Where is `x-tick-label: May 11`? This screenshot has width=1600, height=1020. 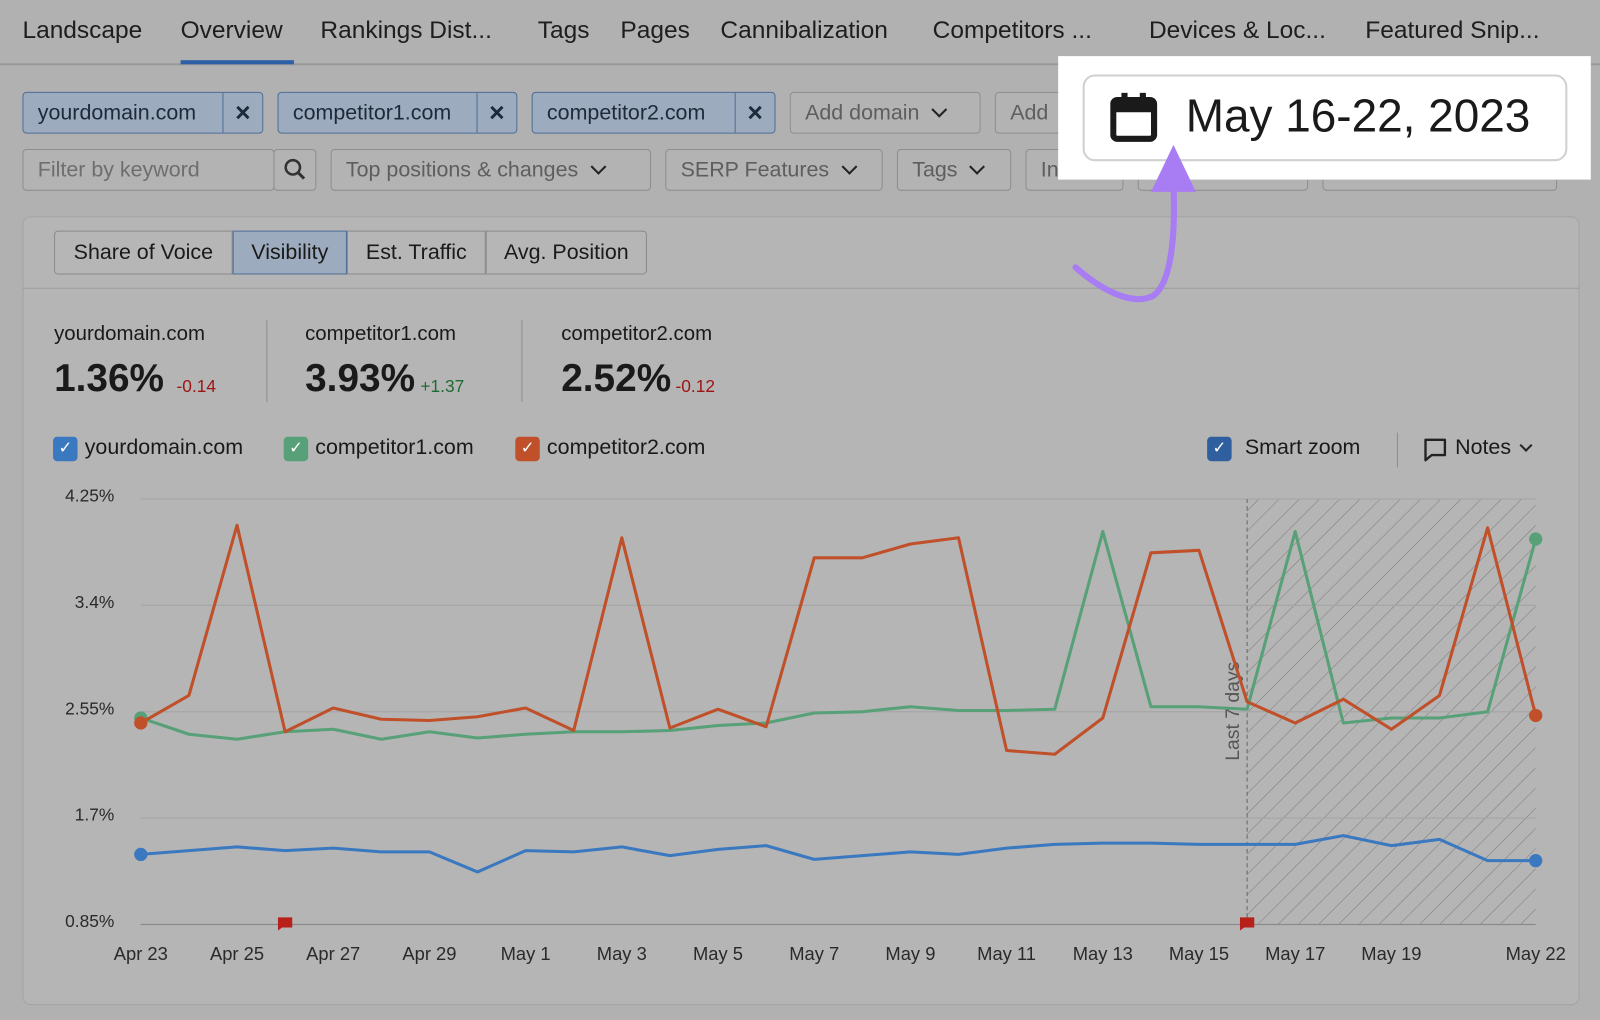 x-tick-label: May 11 is located at coordinates (1006, 953).